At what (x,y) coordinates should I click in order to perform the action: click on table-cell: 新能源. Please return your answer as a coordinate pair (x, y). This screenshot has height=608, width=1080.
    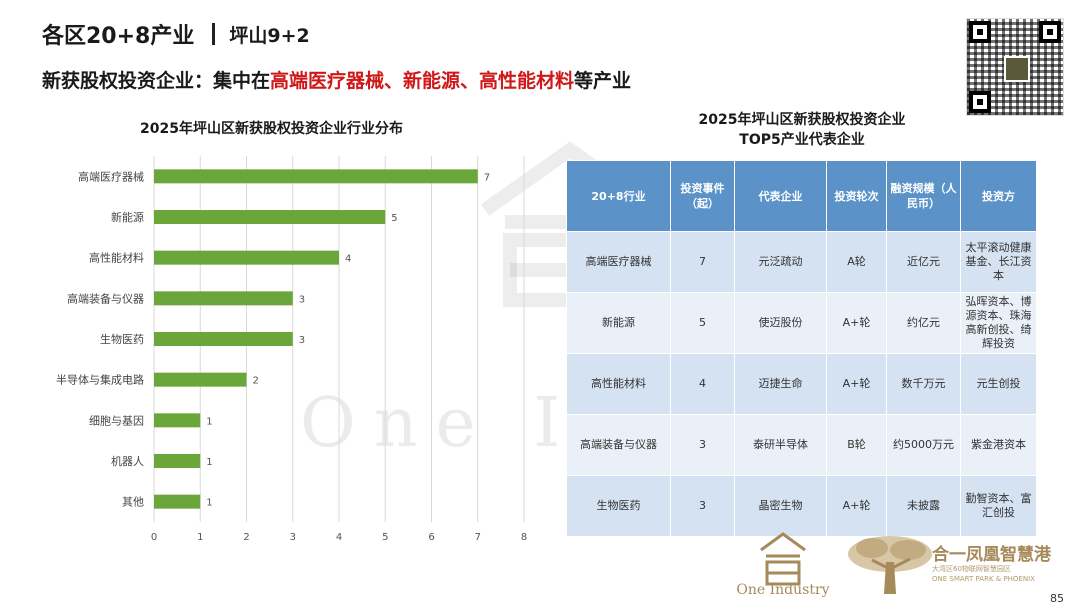
    Looking at the image, I should click on (618, 323).